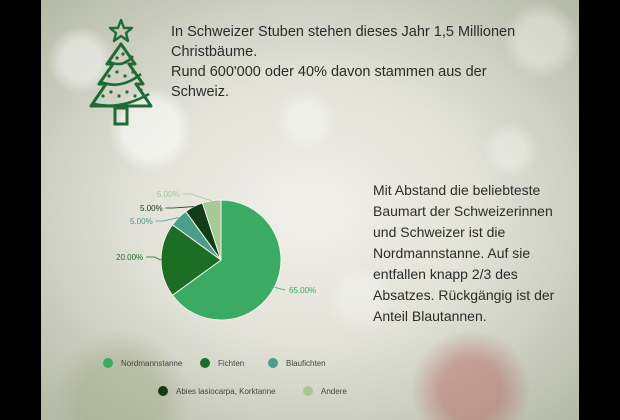 The image size is (620, 420). Describe the element at coordinates (129, 257) in the screenshot. I see `pie-value-label-1: 20.00%` at that location.